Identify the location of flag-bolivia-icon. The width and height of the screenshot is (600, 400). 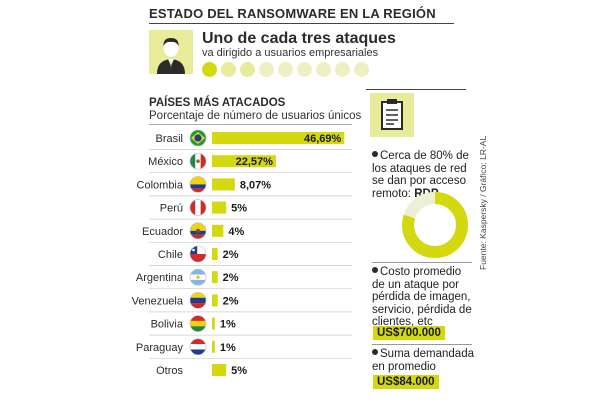
(198, 323).